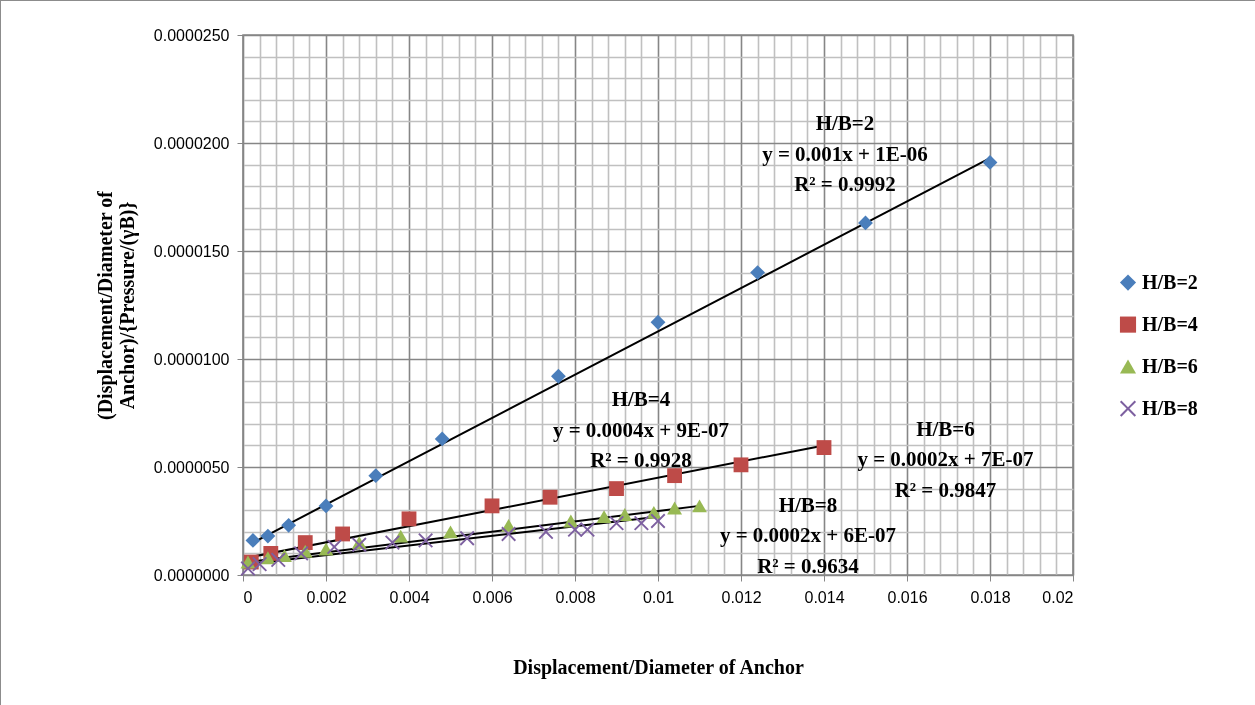  I want to click on x-tick-label: 0.016, so click(907, 597).